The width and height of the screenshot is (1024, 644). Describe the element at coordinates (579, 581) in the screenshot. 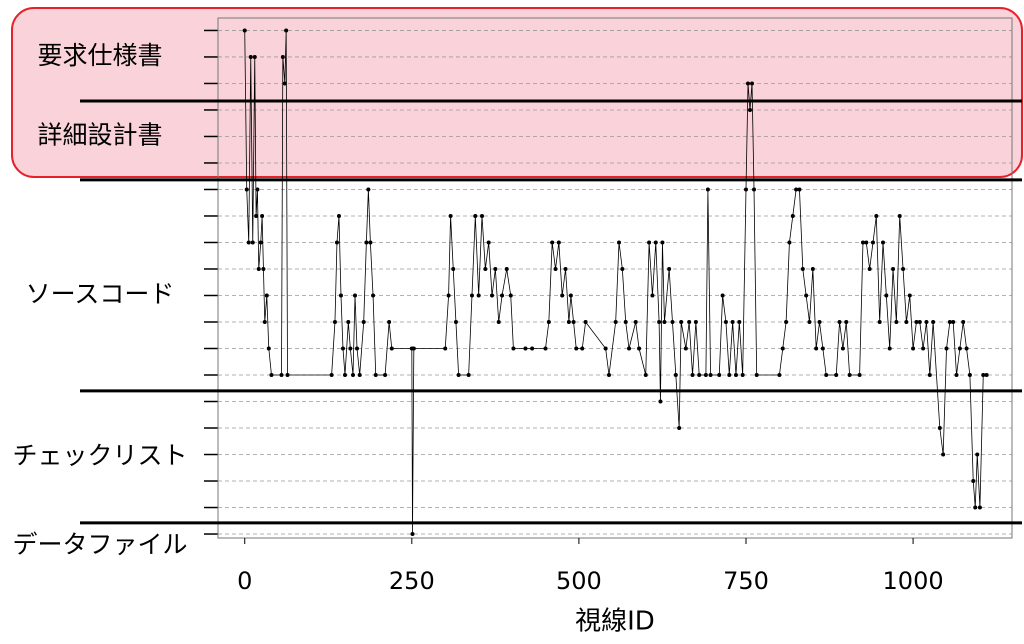

I see `x-tick-label: 500` at that location.